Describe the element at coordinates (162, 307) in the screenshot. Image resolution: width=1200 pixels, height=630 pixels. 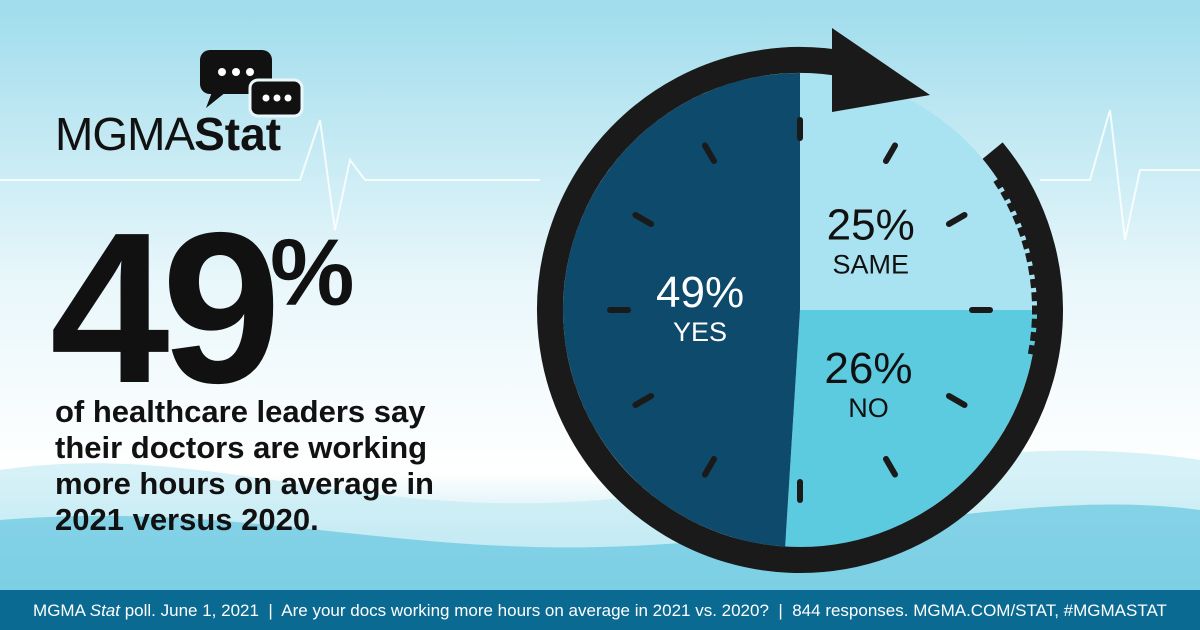
I see `headline-number: 49` at that location.